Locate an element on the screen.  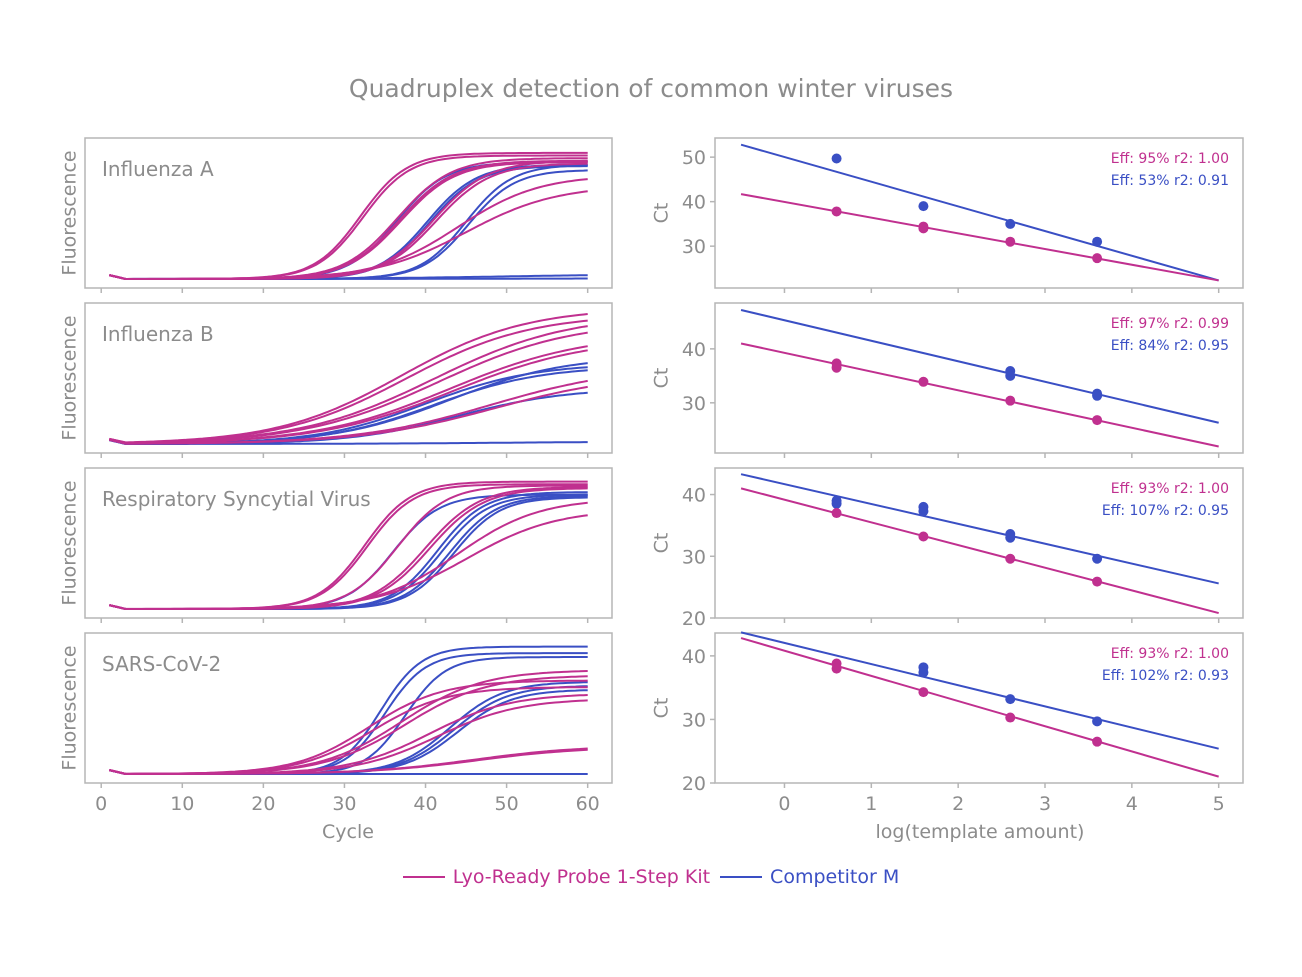
legend: Lyo-Ready Probe 1-Step Kit Competitor M is located at coordinates (651, 877).